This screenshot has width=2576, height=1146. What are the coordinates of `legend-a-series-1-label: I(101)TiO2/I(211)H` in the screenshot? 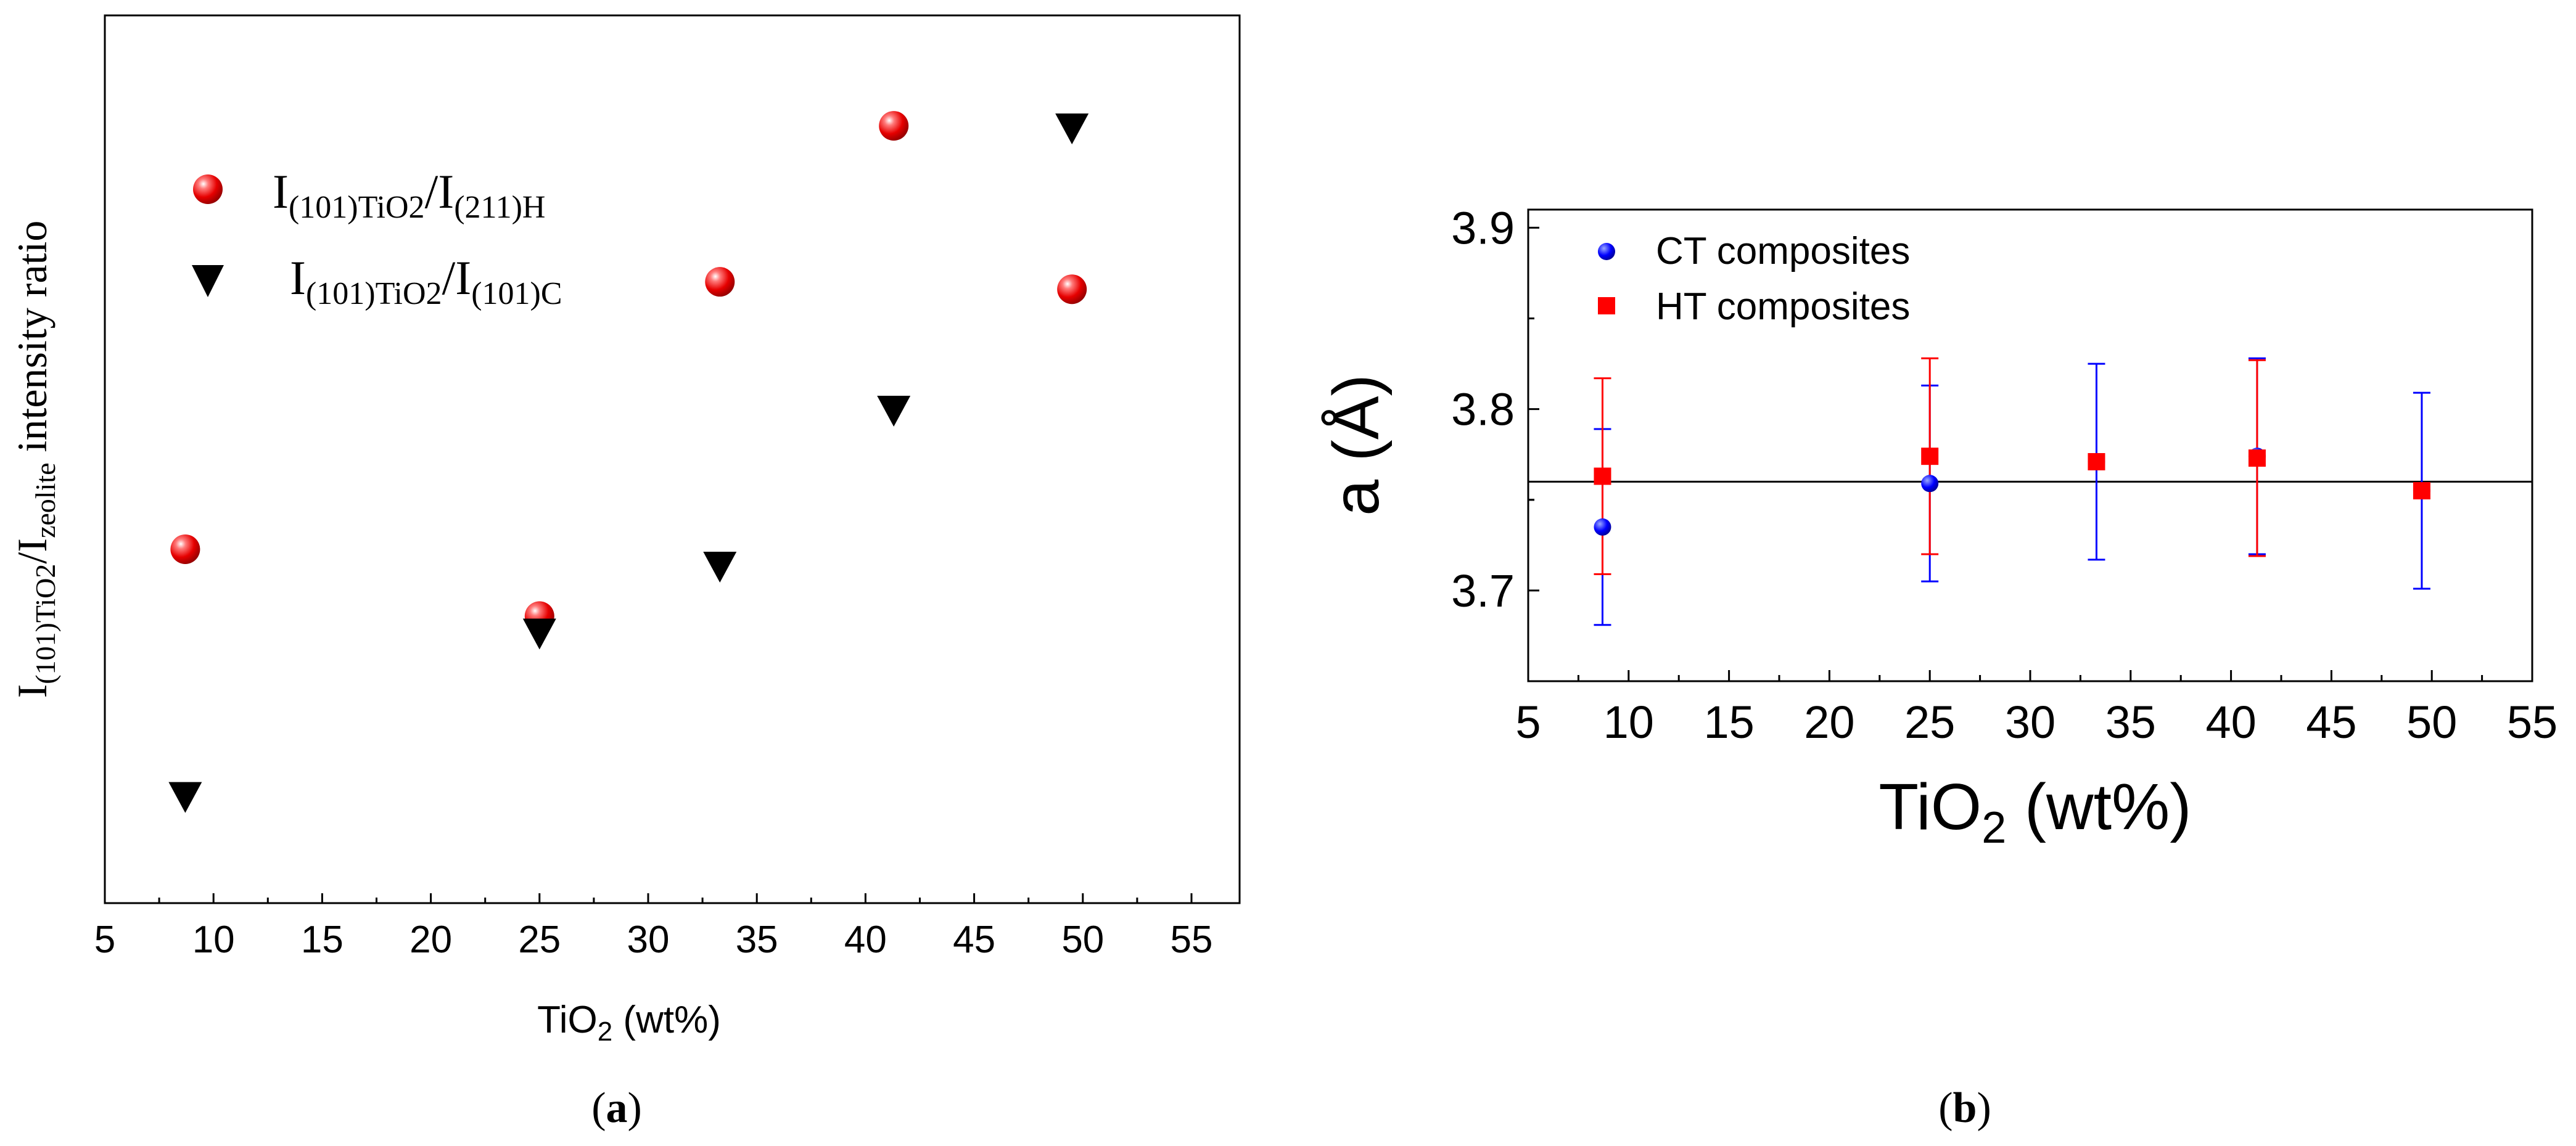 It's located at (409, 195).